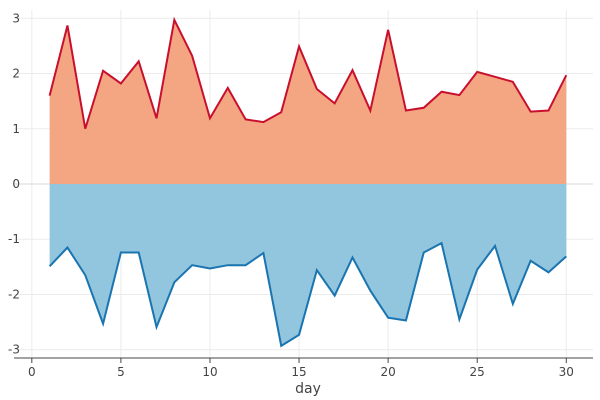  What do you see at coordinates (387, 372) in the screenshot?
I see `x-tick-label: 20` at bounding box center [387, 372].